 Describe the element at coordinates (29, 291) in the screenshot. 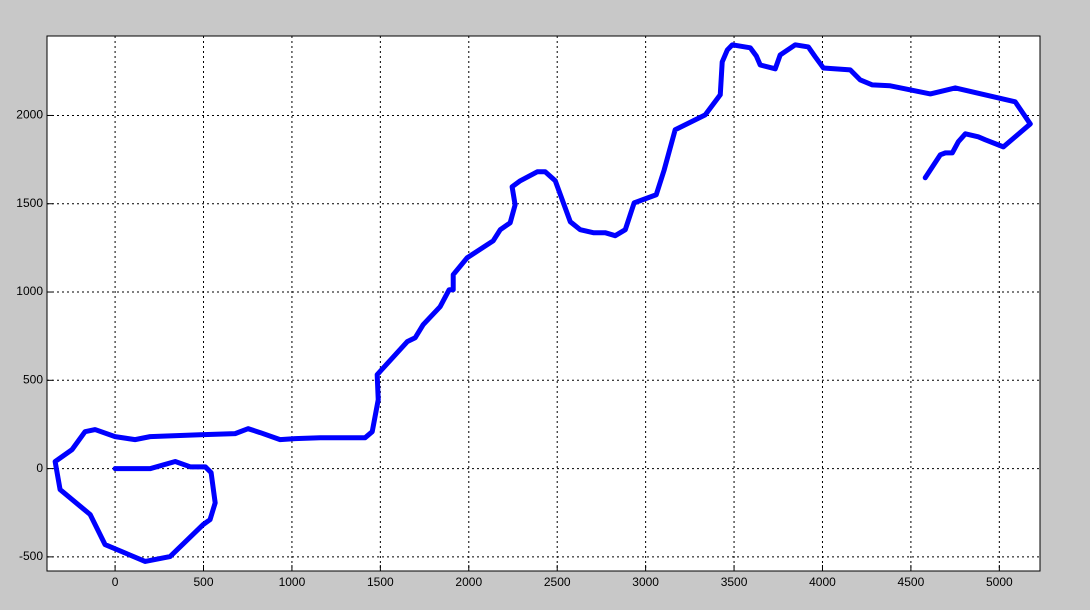

I see `y-tick-label: 1000` at that location.